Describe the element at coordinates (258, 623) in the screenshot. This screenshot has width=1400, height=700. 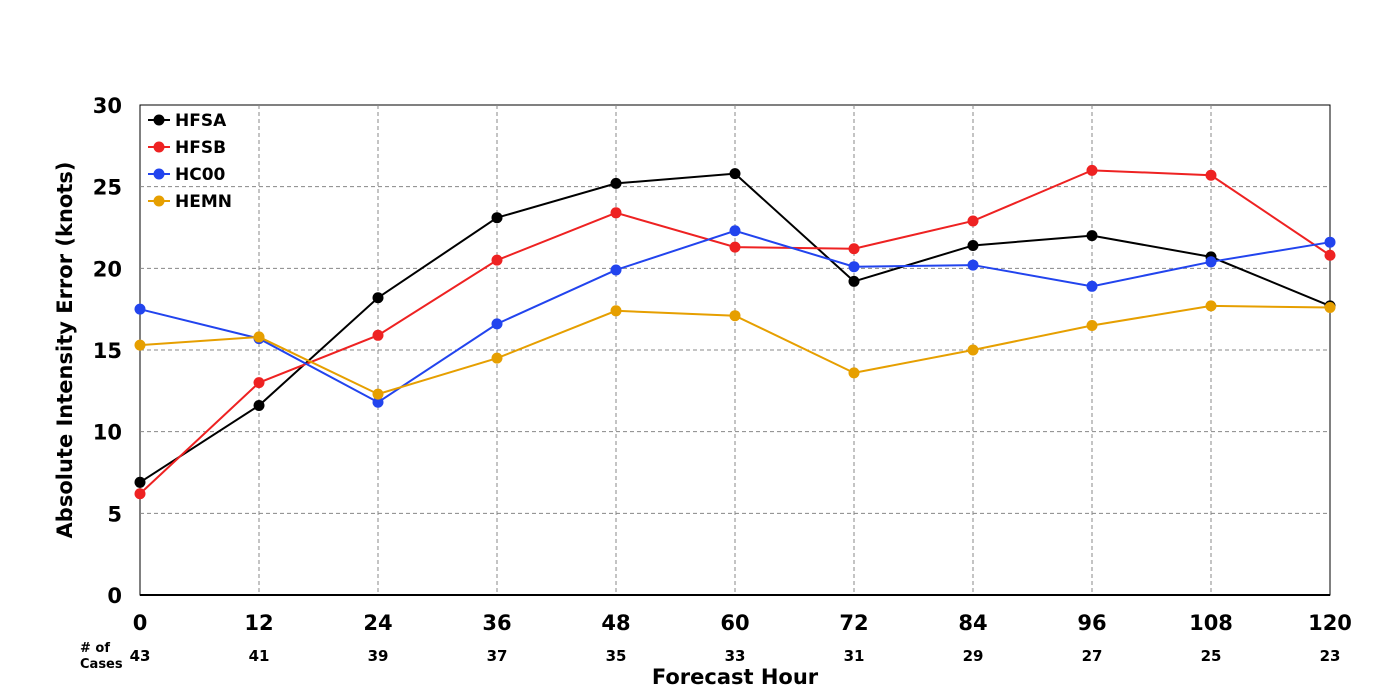
I see `x-tick-label-12: 12` at that location.